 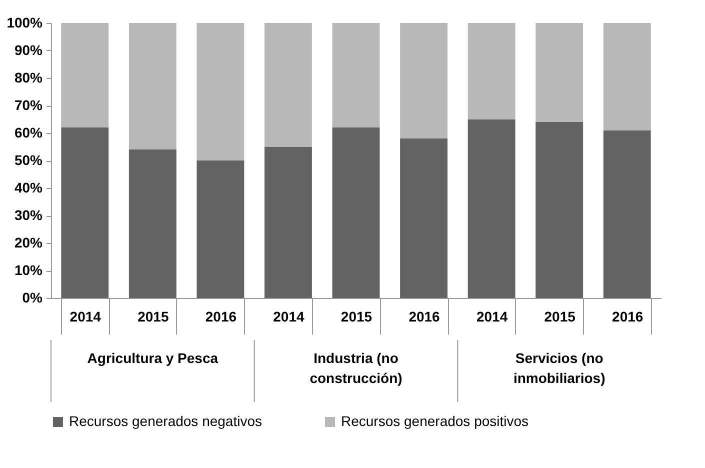 What do you see at coordinates (356, 368) in the screenshot?
I see `text: Industria (no construcción)` at bounding box center [356, 368].